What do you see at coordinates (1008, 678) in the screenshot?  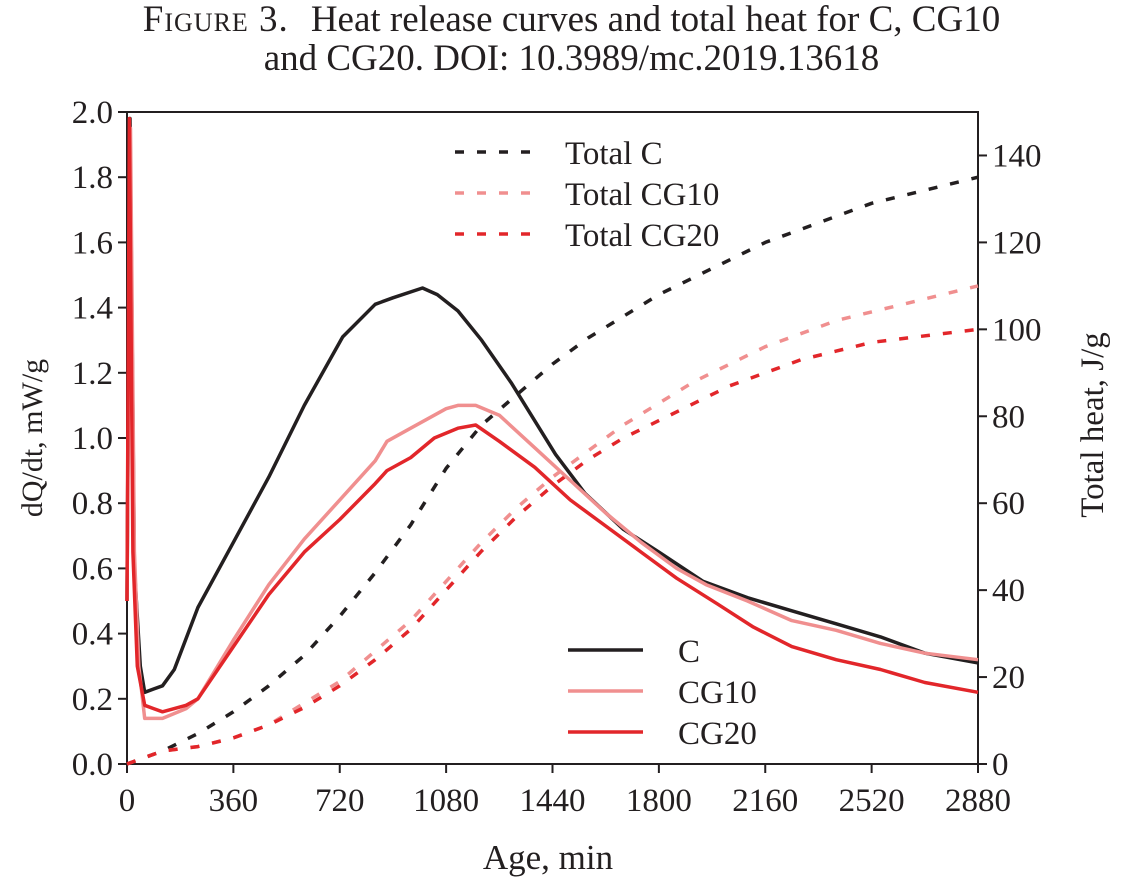 I see `y-right-tick-label: 20` at bounding box center [1008, 678].